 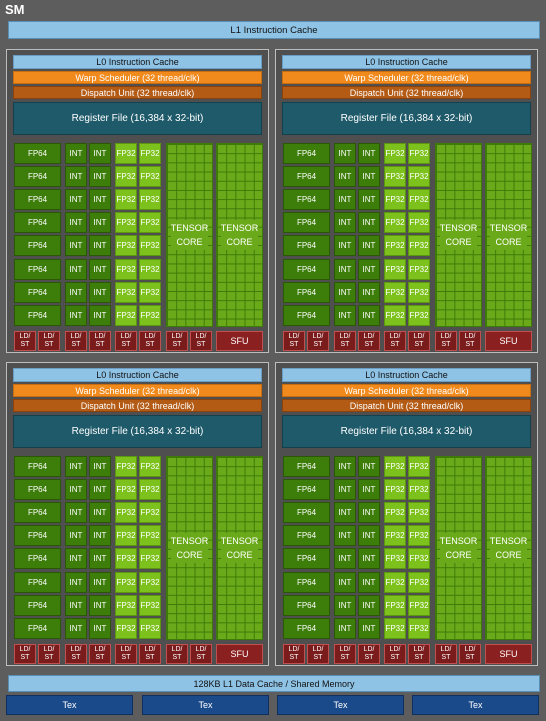 I want to click on l1-instruction-cache: L1 Instruction Cache, so click(x=274, y=30).